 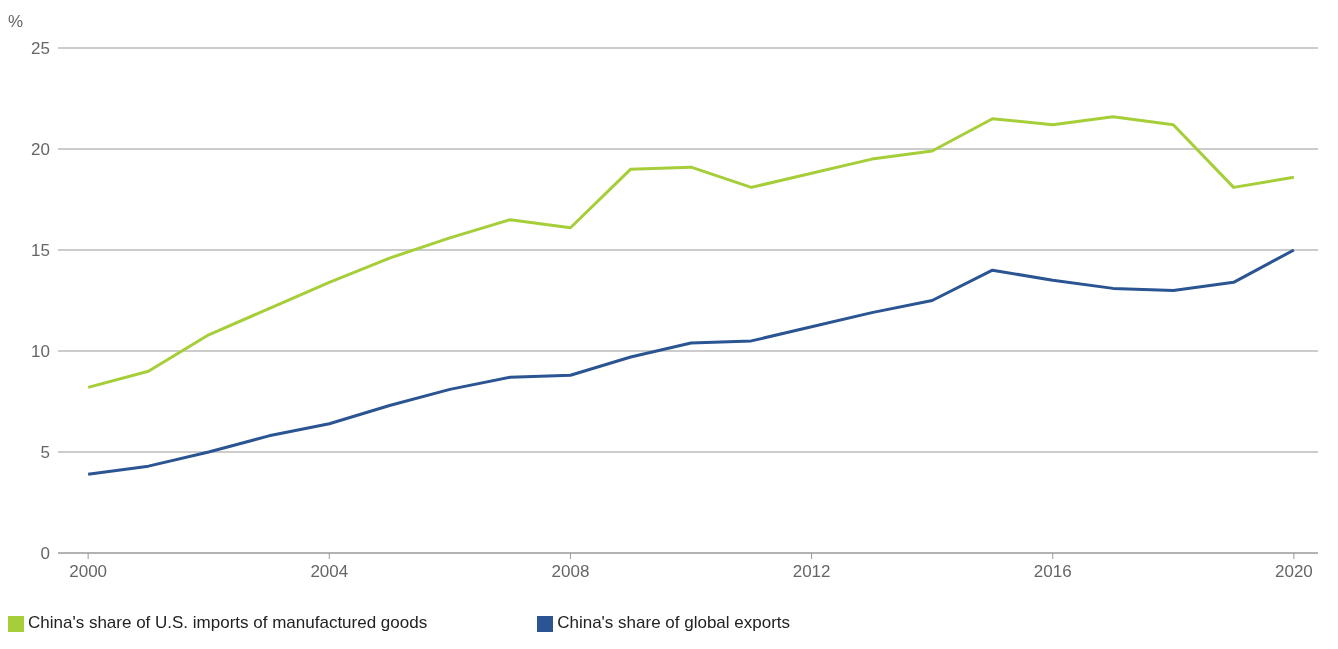 I want to click on x-tick-label: 2004, so click(x=329, y=572).